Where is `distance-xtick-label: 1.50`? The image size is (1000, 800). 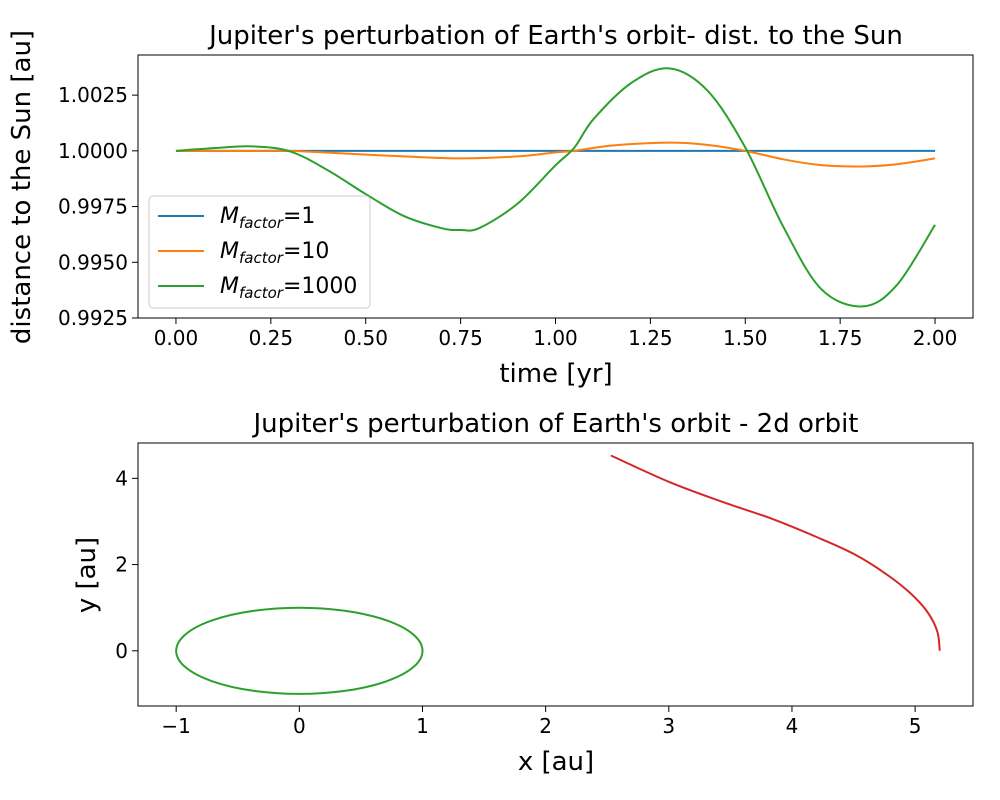 distance-xtick-label: 1.50 is located at coordinates (745, 338).